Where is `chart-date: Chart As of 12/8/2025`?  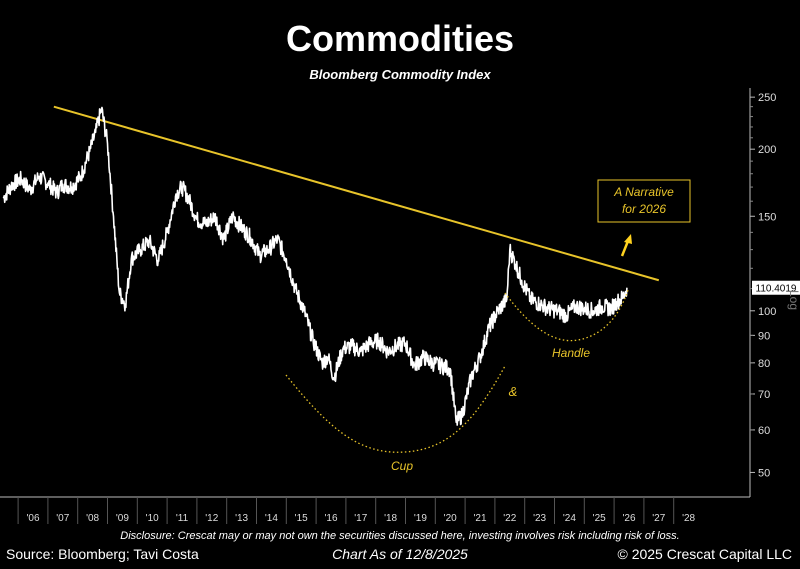
chart-date: Chart As of 12/8/2025 is located at coordinates (400, 554).